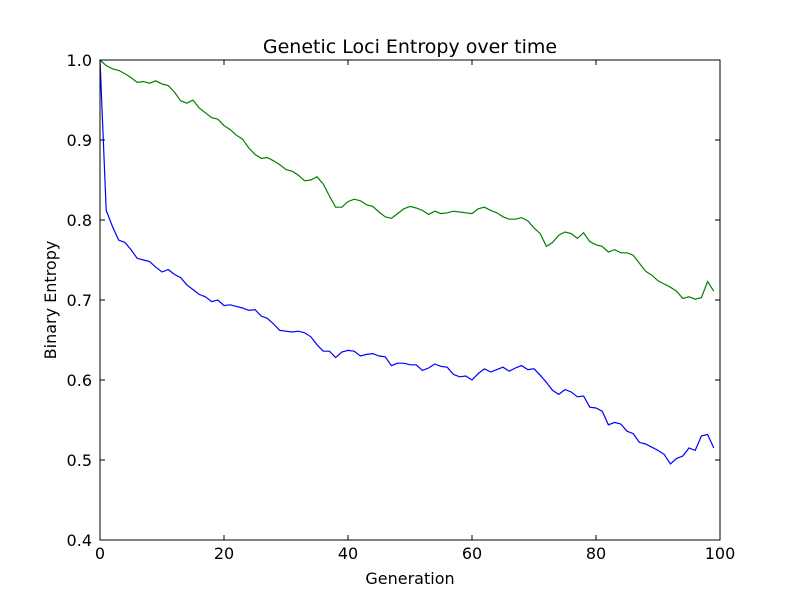  What do you see at coordinates (409, 578) in the screenshot?
I see `x-axis-label: Generation` at bounding box center [409, 578].